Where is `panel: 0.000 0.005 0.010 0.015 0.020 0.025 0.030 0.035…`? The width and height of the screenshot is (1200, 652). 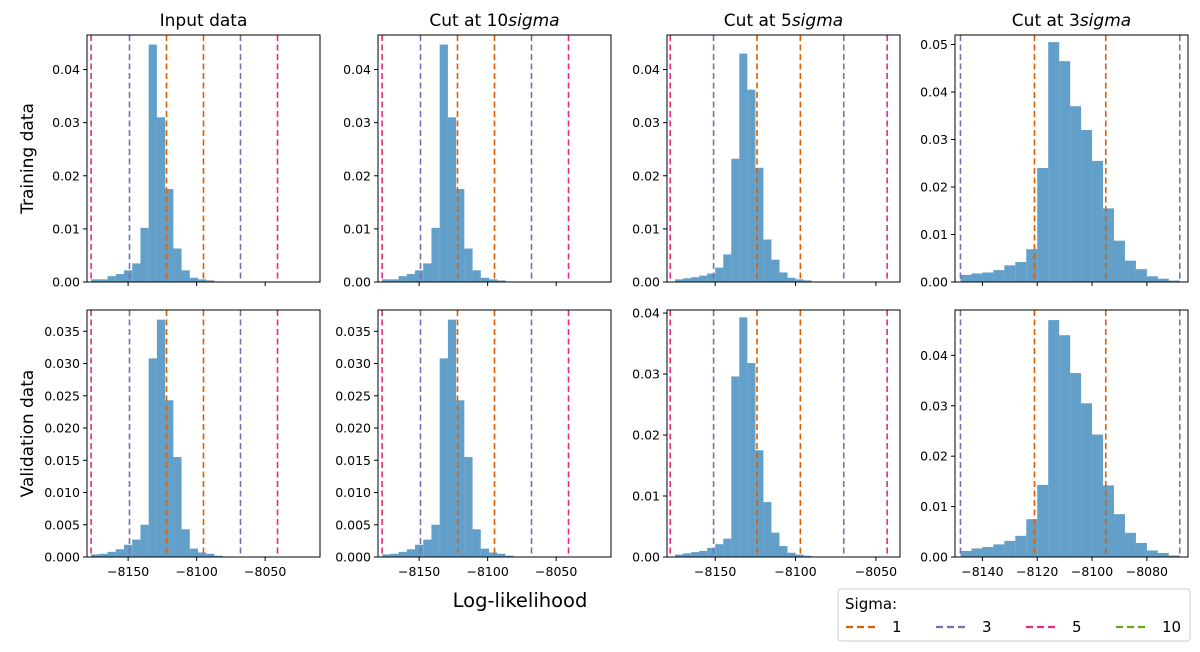 panel: 0.000 0.005 0.010 0.015 0.020 0.025 0.030 0.035… is located at coordinates (473, 444).